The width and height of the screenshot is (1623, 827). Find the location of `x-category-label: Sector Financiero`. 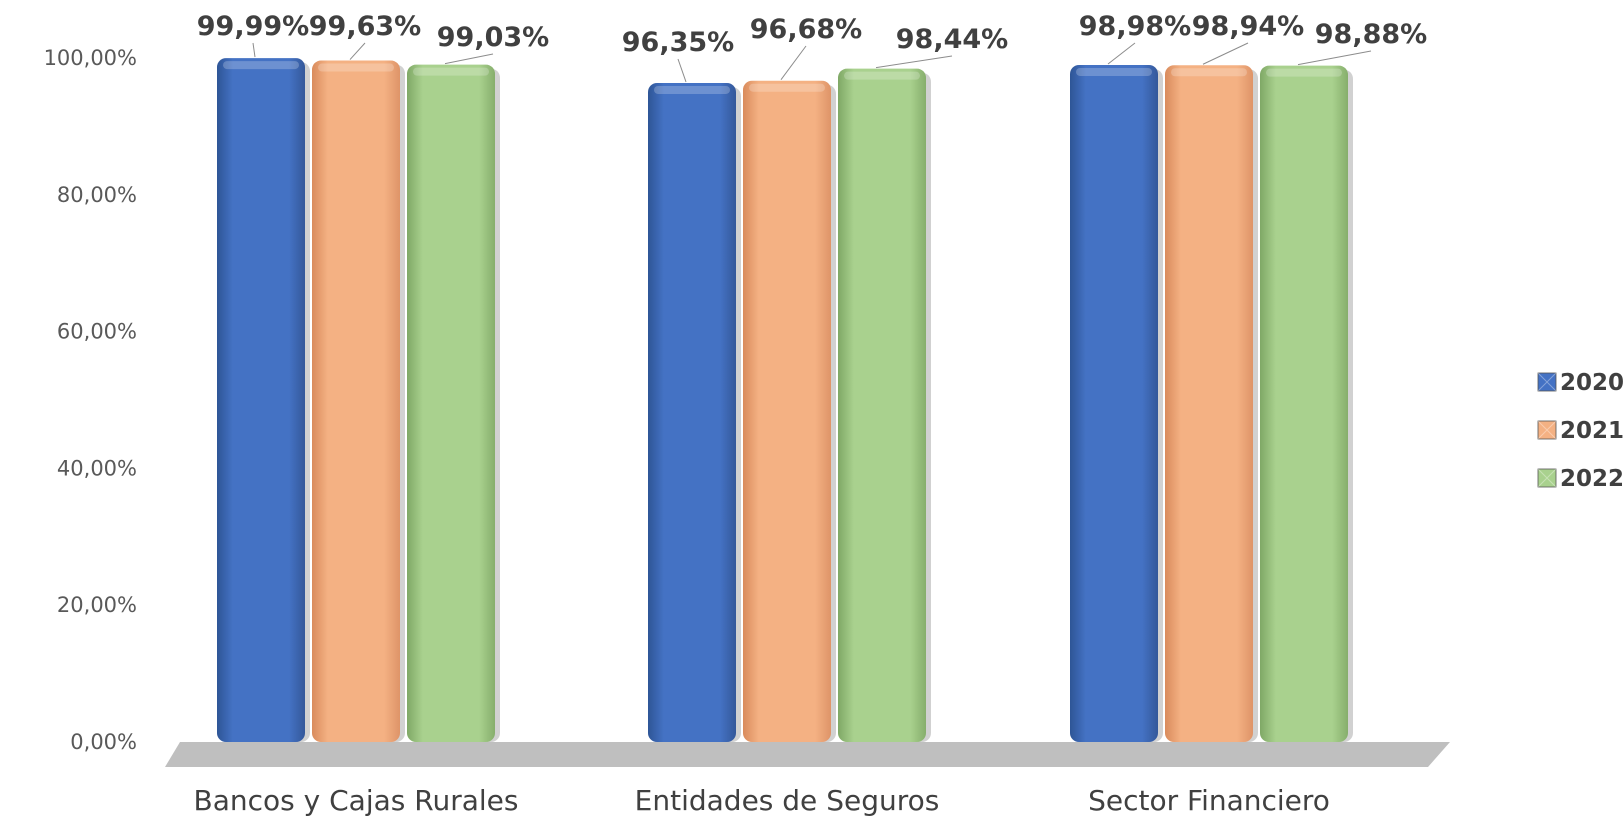

x-category-label: Sector Financiero is located at coordinates (1209, 800).